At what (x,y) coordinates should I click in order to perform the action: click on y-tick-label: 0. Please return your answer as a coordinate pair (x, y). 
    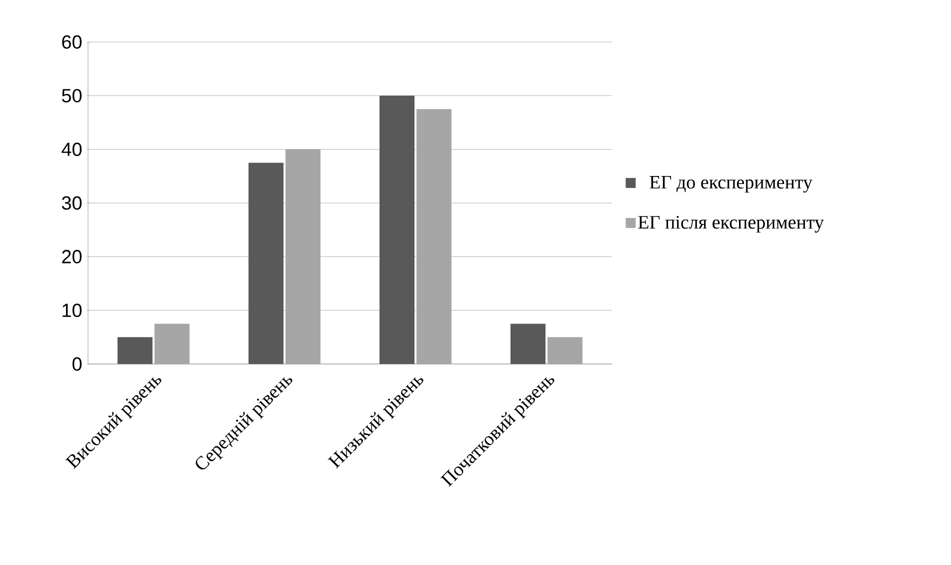
    Looking at the image, I should click on (77, 364).